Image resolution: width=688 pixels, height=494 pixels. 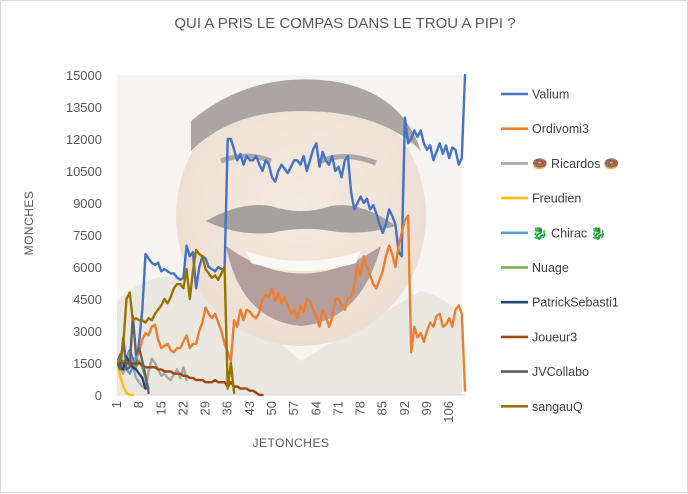 What do you see at coordinates (337, 408) in the screenshot?
I see `x-tick-label: 71` at bounding box center [337, 408].